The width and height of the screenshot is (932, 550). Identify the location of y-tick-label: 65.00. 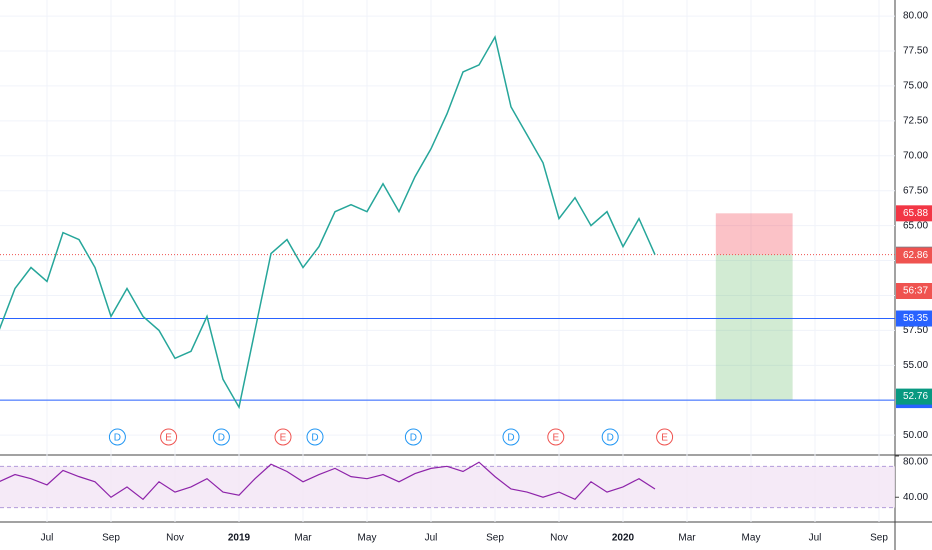
(915, 225).